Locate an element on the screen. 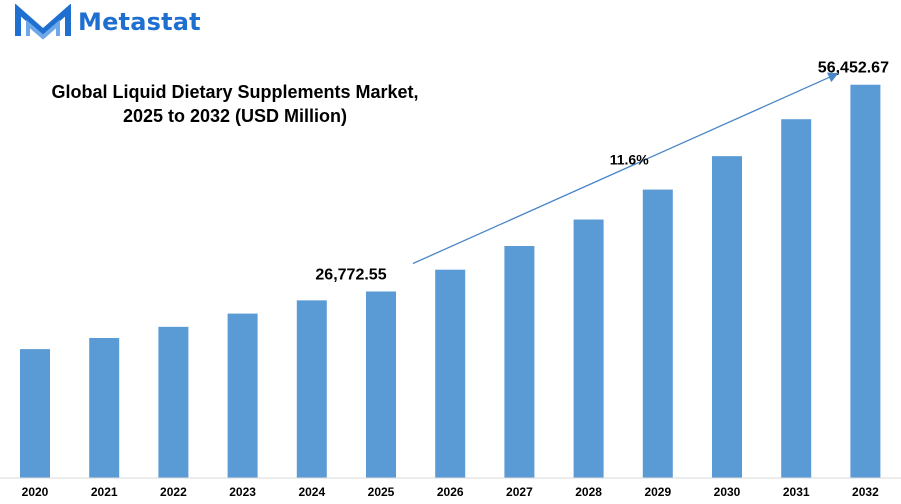 The height and width of the screenshot is (504, 901). x-tick-label-2032: 2032 is located at coordinates (865, 492).